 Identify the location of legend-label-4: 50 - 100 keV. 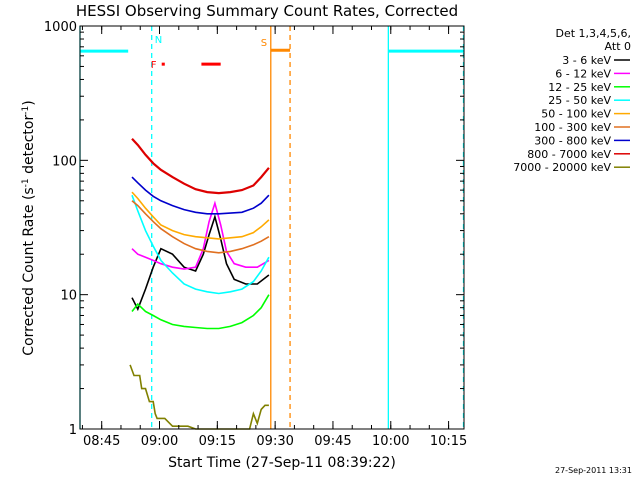
(576, 114).